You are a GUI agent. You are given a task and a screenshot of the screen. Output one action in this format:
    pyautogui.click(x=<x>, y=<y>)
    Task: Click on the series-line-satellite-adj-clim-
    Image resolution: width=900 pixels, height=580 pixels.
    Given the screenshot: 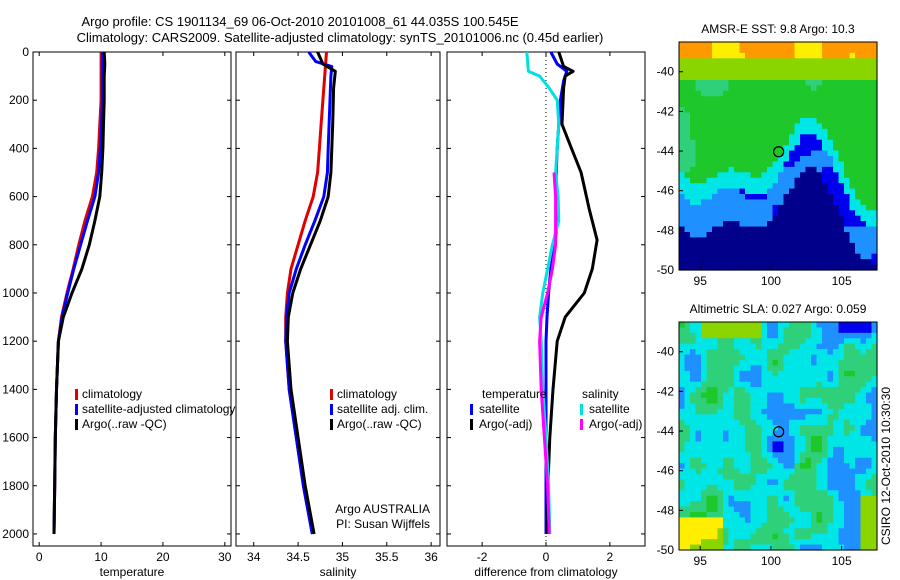 What is the action you would take?
    pyautogui.click(x=309, y=293)
    